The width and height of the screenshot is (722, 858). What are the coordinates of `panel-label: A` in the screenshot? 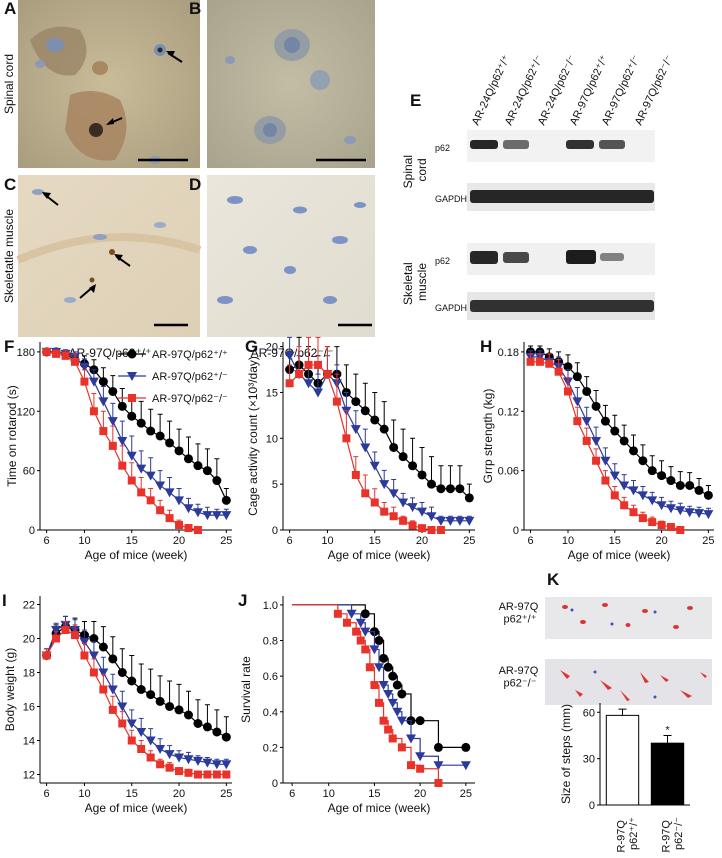 It's located at (10, 9).